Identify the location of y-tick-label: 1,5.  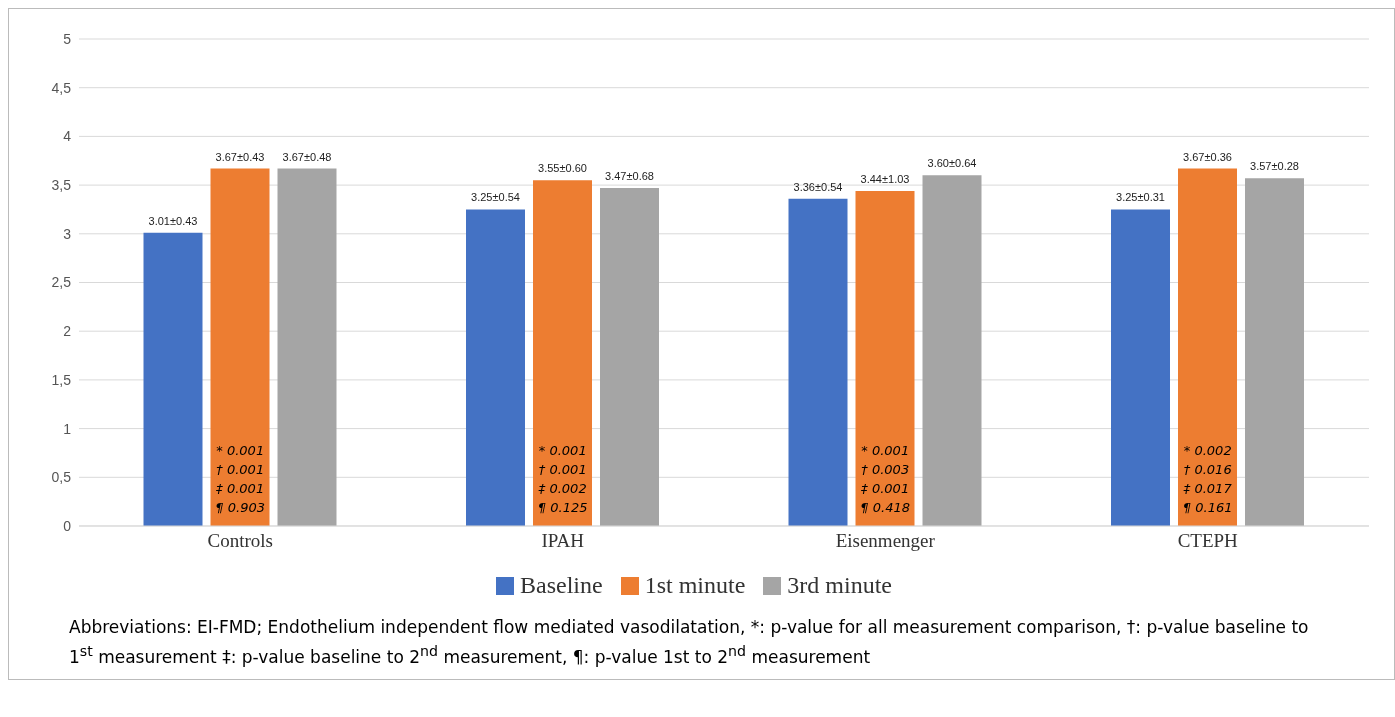
(61, 379).